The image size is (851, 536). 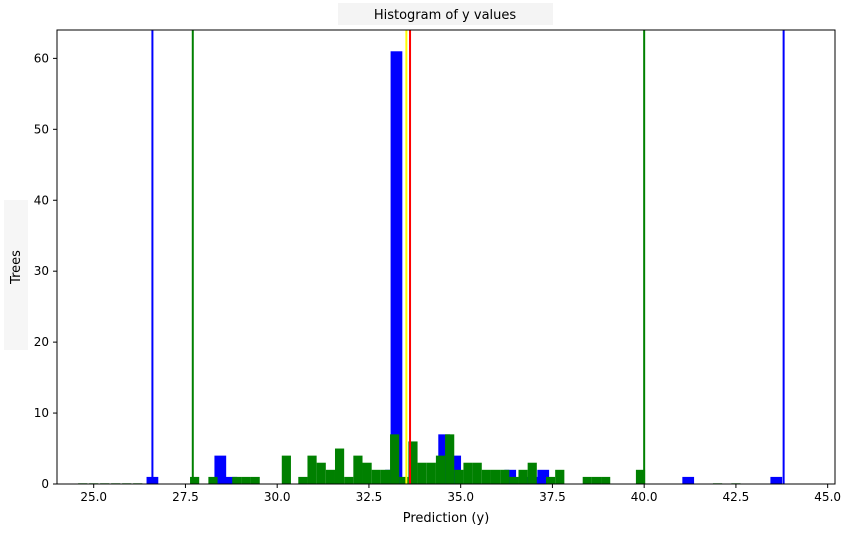 What do you see at coordinates (41, 200) in the screenshot?
I see `y-tick-label: 40` at bounding box center [41, 200].